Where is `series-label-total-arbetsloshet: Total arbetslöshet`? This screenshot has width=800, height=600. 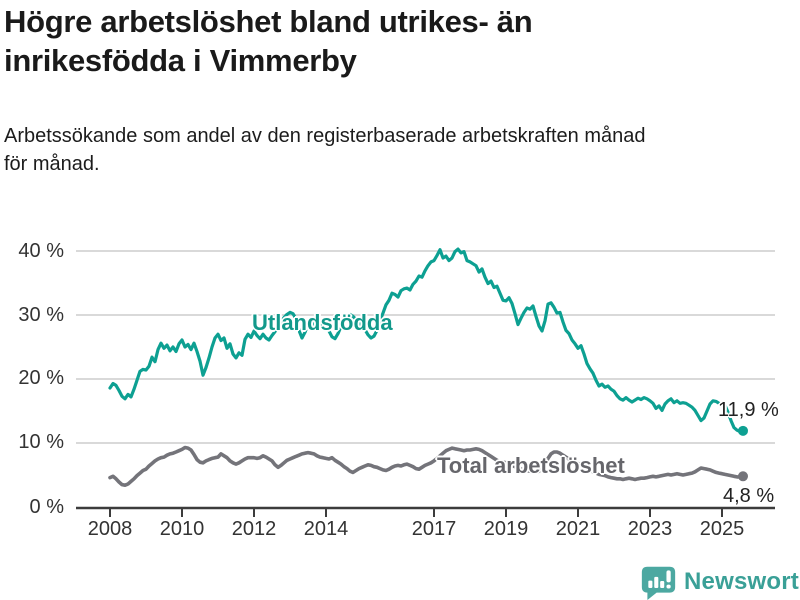
series-label-total-arbetsloshet: Total arbetslöshet is located at coordinates (531, 465).